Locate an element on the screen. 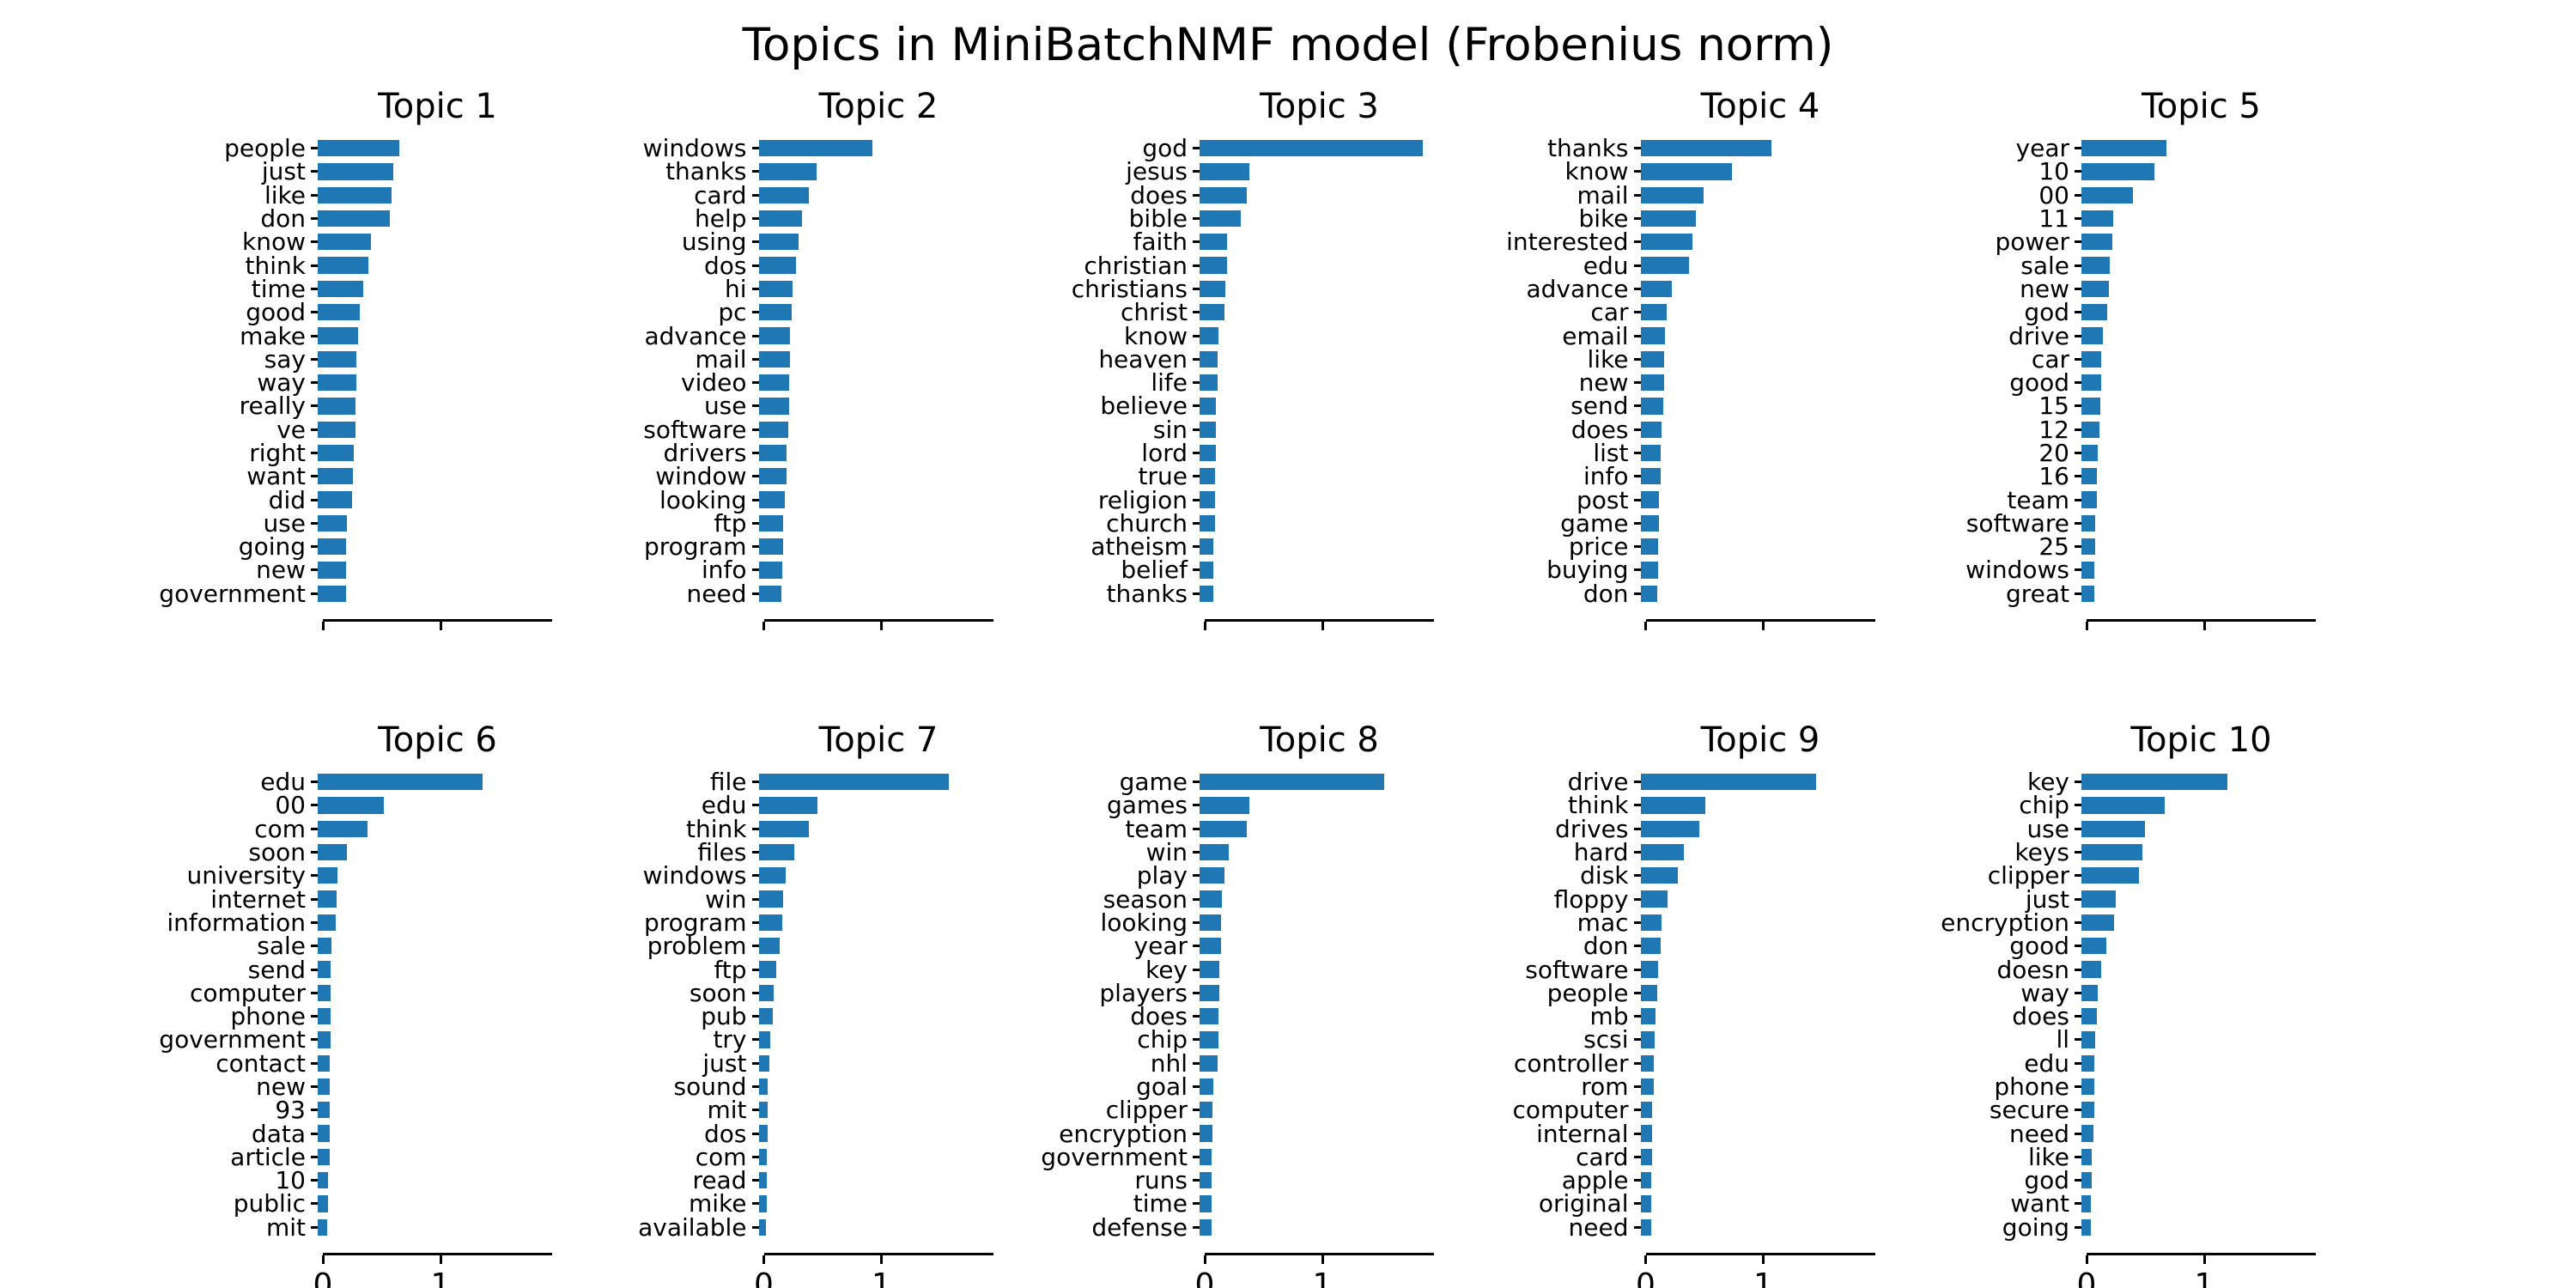  y-axis-label: article is located at coordinates (268, 1156).